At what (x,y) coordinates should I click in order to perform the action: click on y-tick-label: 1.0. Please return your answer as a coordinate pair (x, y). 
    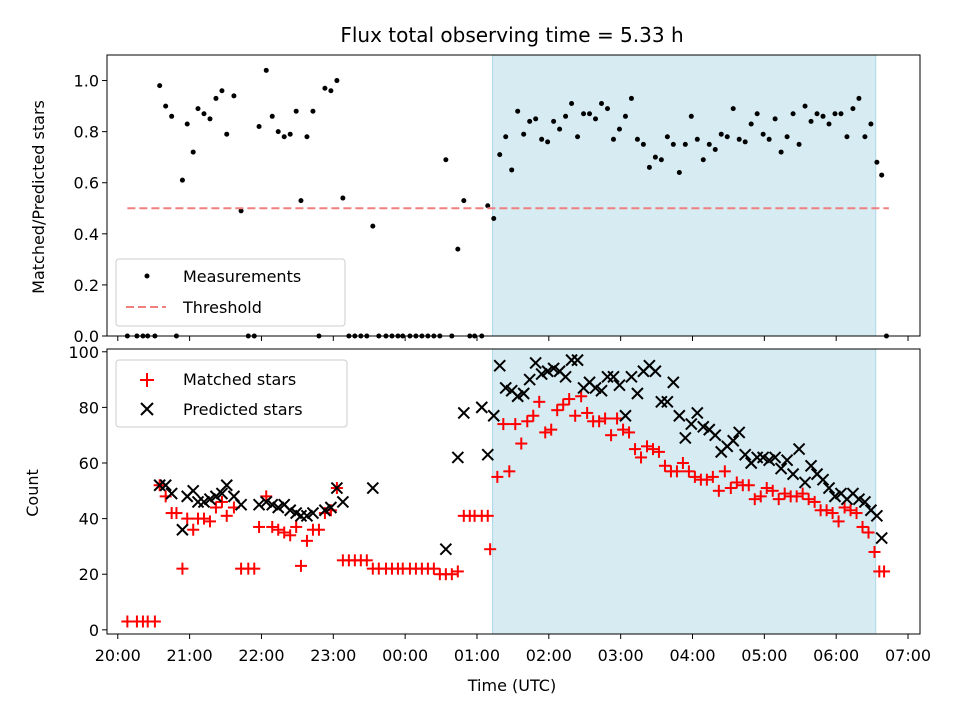
    Looking at the image, I should click on (86, 81).